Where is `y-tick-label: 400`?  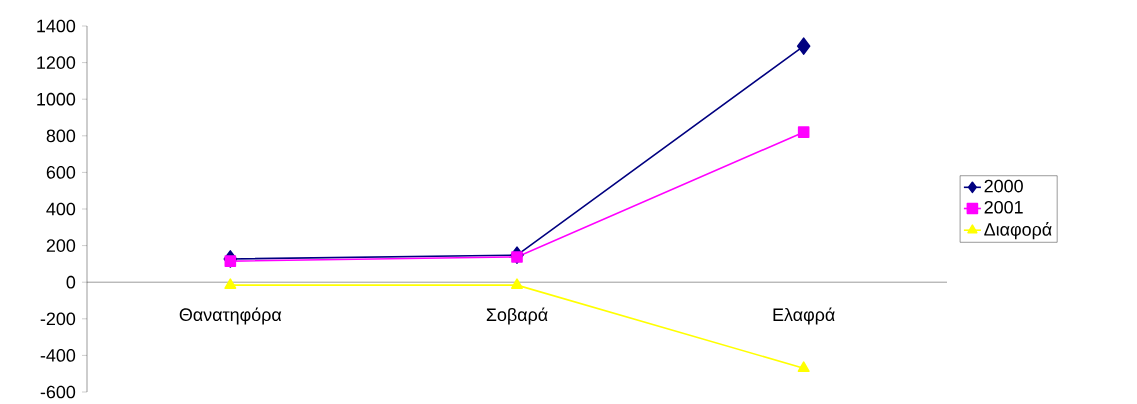
y-tick-label: 400 is located at coordinates (61, 209).